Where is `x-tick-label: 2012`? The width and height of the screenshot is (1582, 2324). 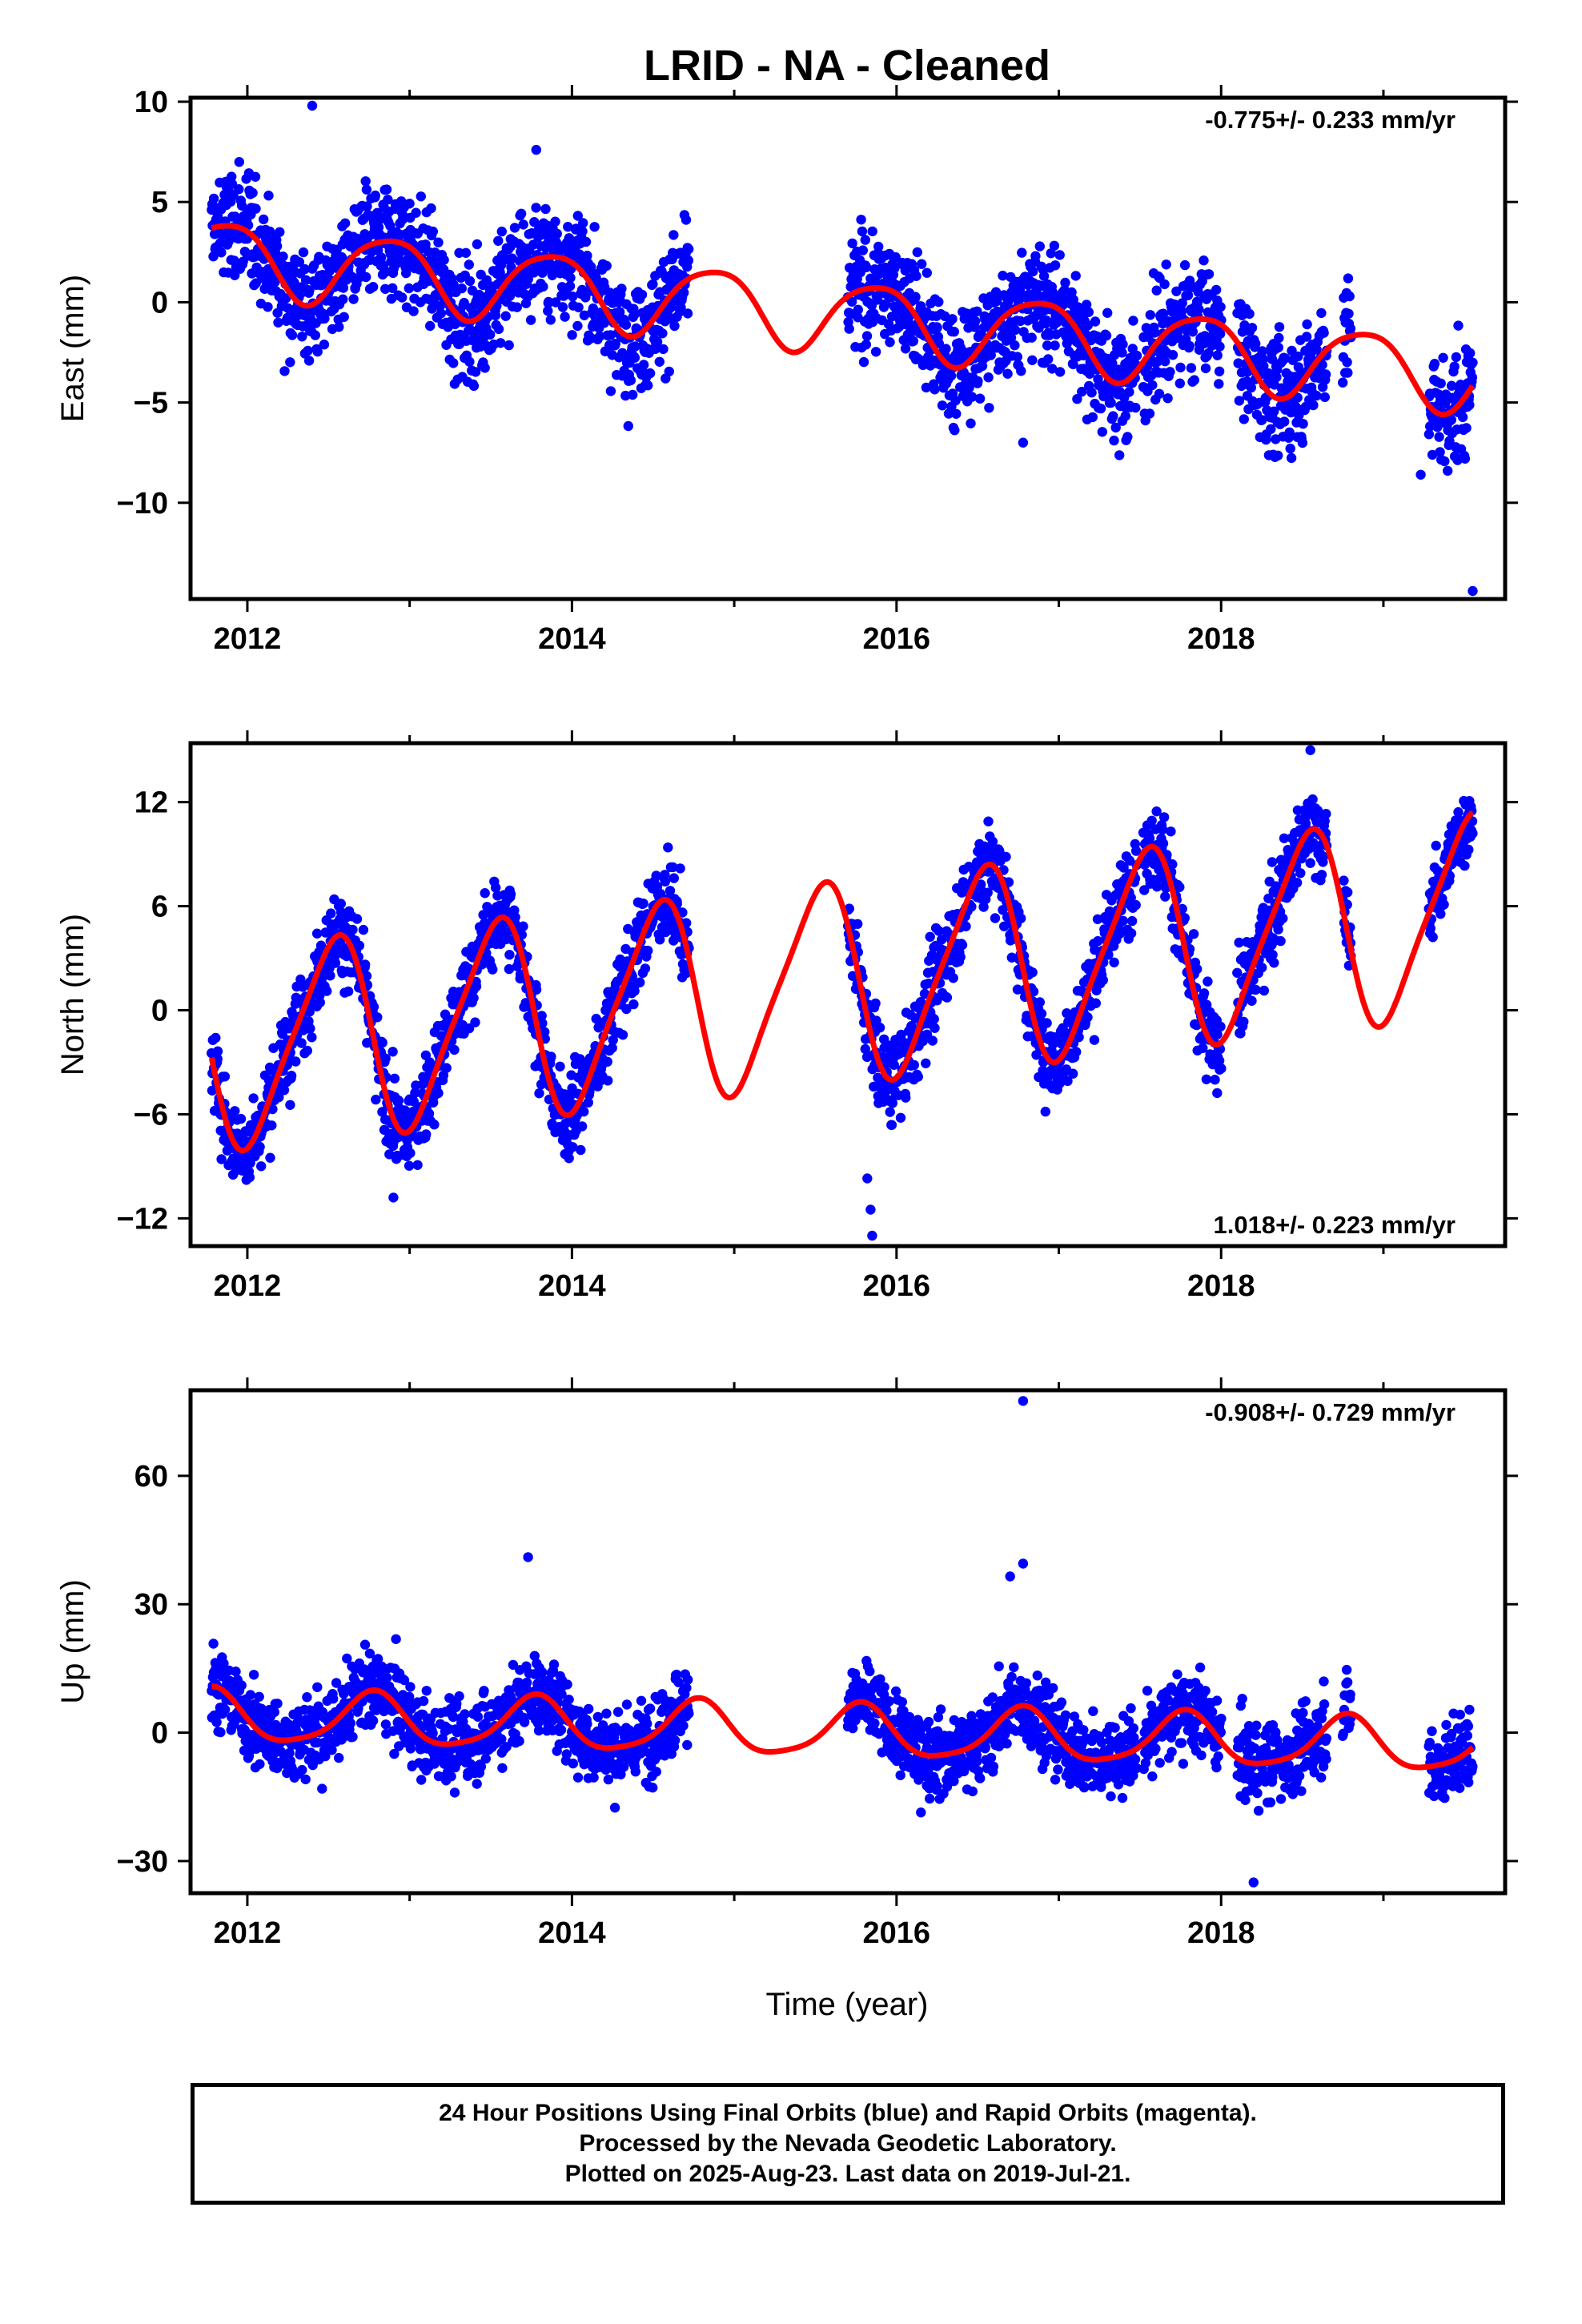
x-tick-label: 2012 is located at coordinates (248, 1286).